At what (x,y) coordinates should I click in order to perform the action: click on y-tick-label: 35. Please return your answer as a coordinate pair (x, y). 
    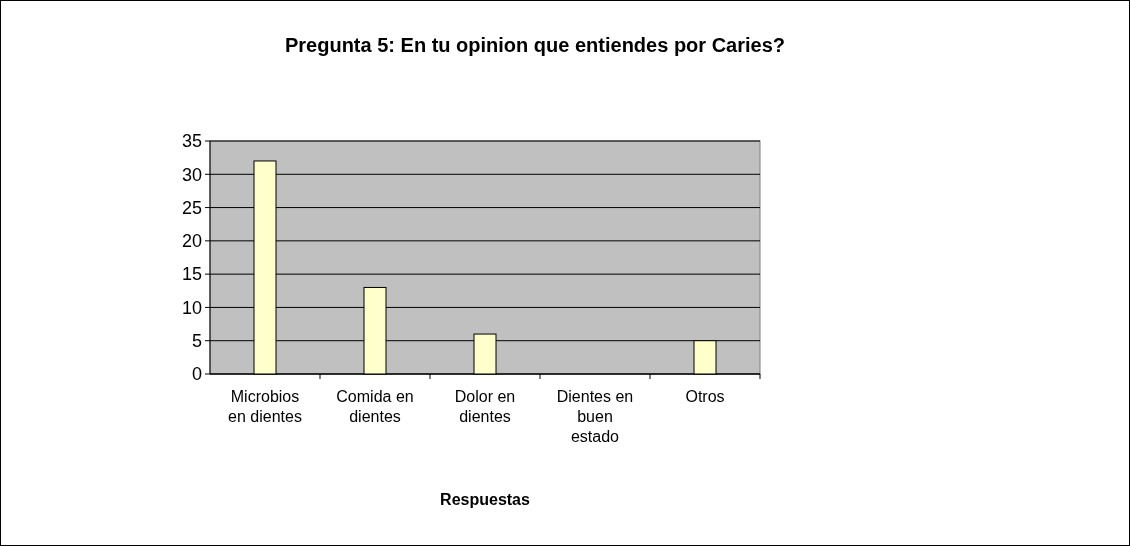
    Looking at the image, I should click on (191, 141).